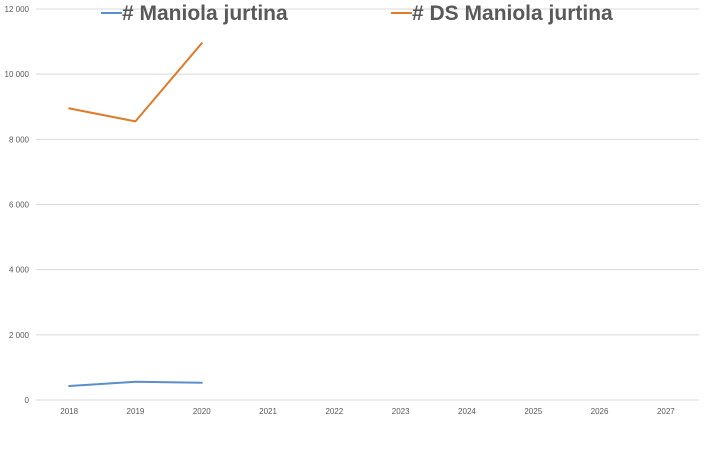  Describe the element at coordinates (367, 411) in the screenshot. I see `x-axis-ticks: 2018 2019 2020 2021 2022 2023 2024 2025 2026 2027` at that location.